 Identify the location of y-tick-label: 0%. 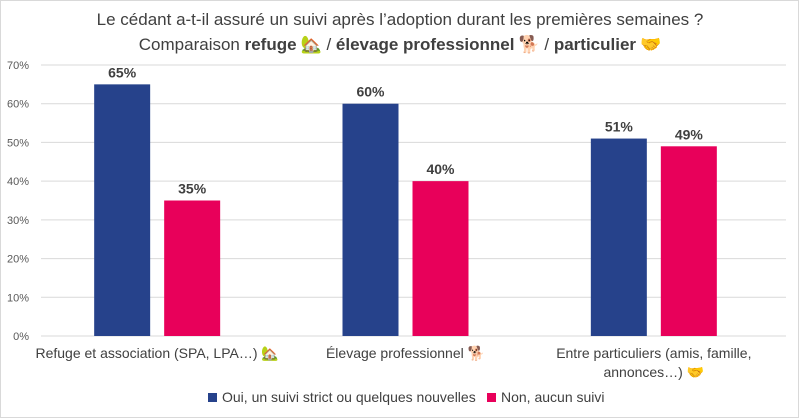
(21, 337).